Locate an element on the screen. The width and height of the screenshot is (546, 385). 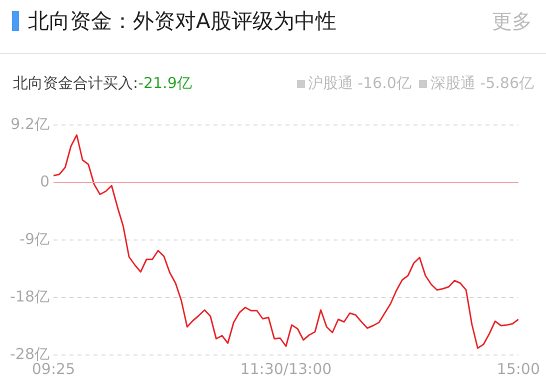
x-tick-label: 11:30/13:00 is located at coordinates (286, 369).